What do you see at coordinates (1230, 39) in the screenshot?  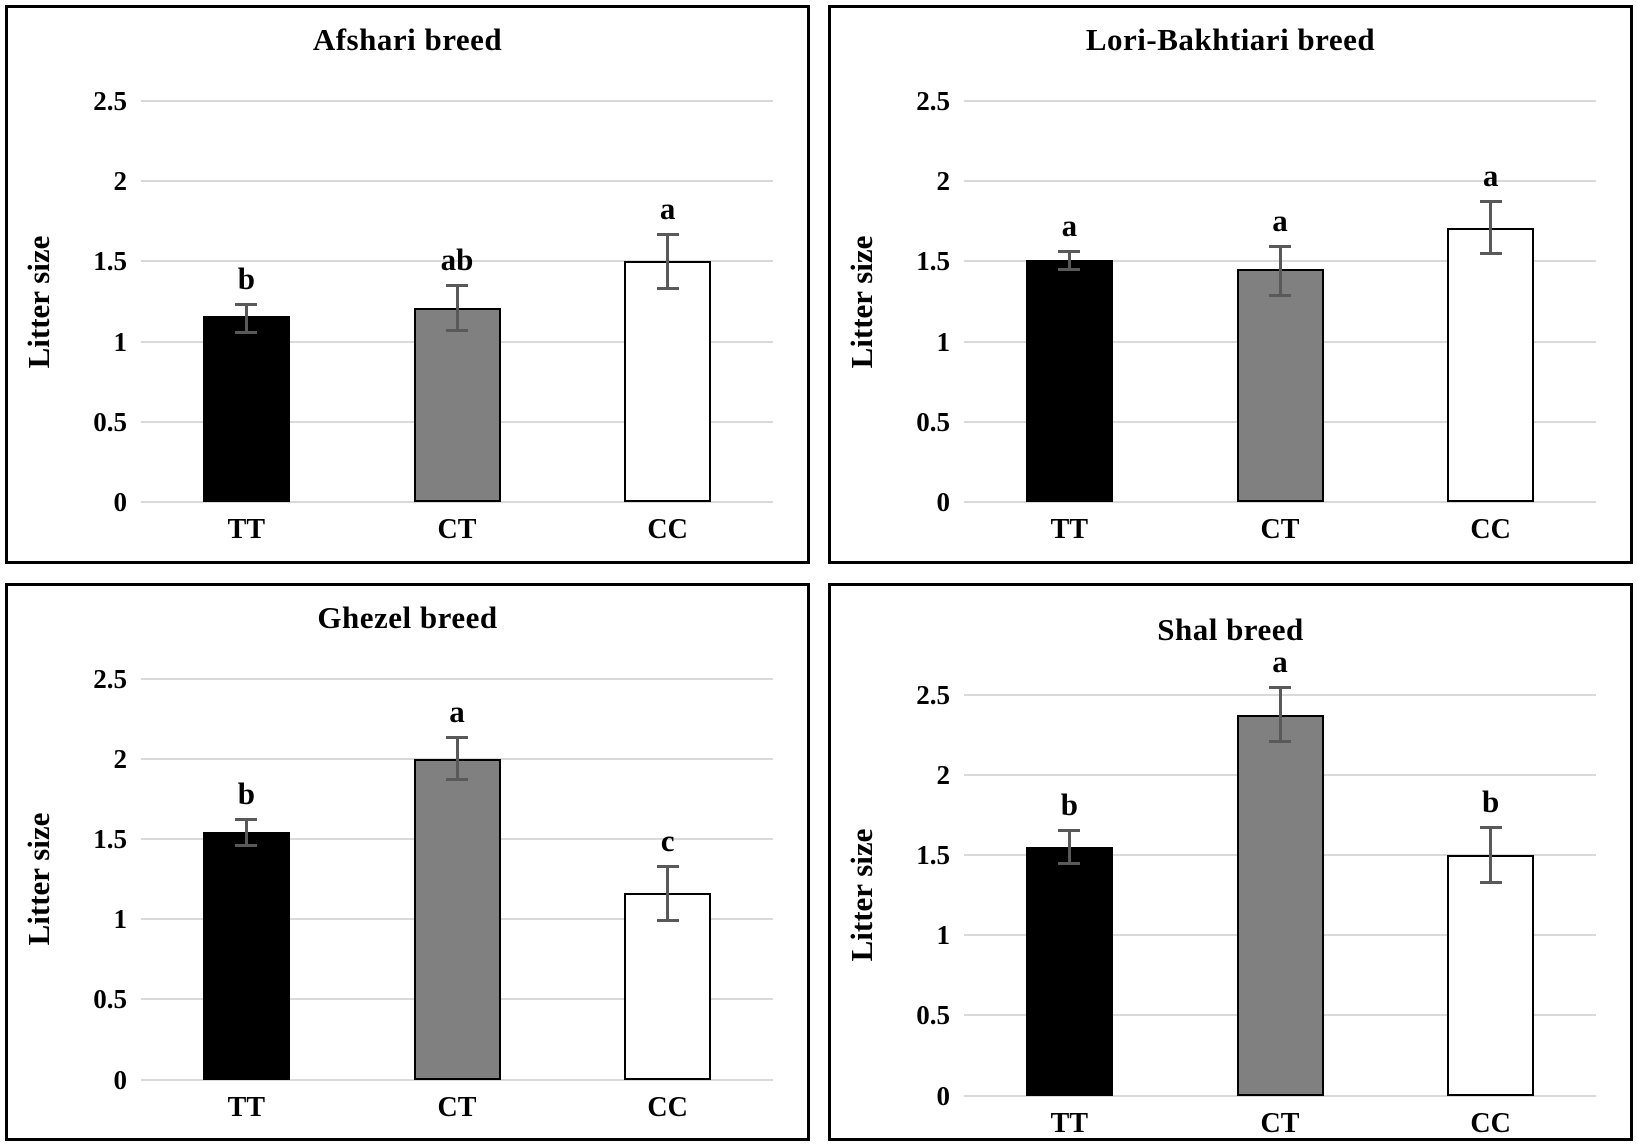 I see `chart-title-lori-bakhtiari: Lori-Bakhtiari breed` at bounding box center [1230, 39].